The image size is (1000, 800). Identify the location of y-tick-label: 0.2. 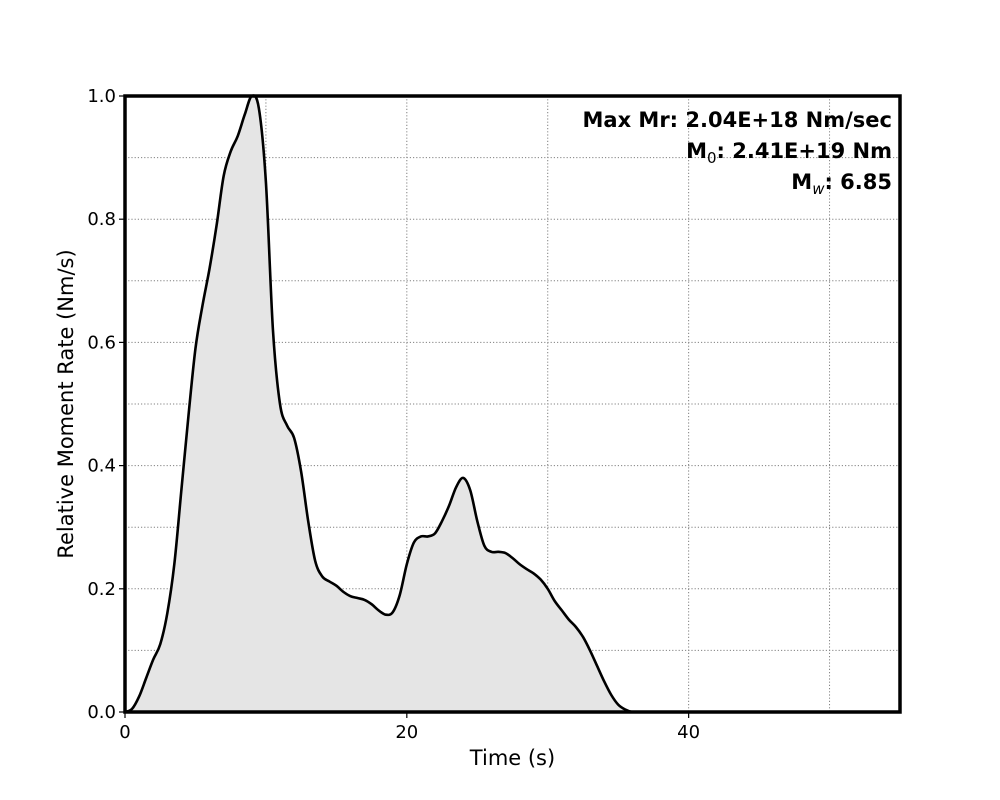
(101, 589).